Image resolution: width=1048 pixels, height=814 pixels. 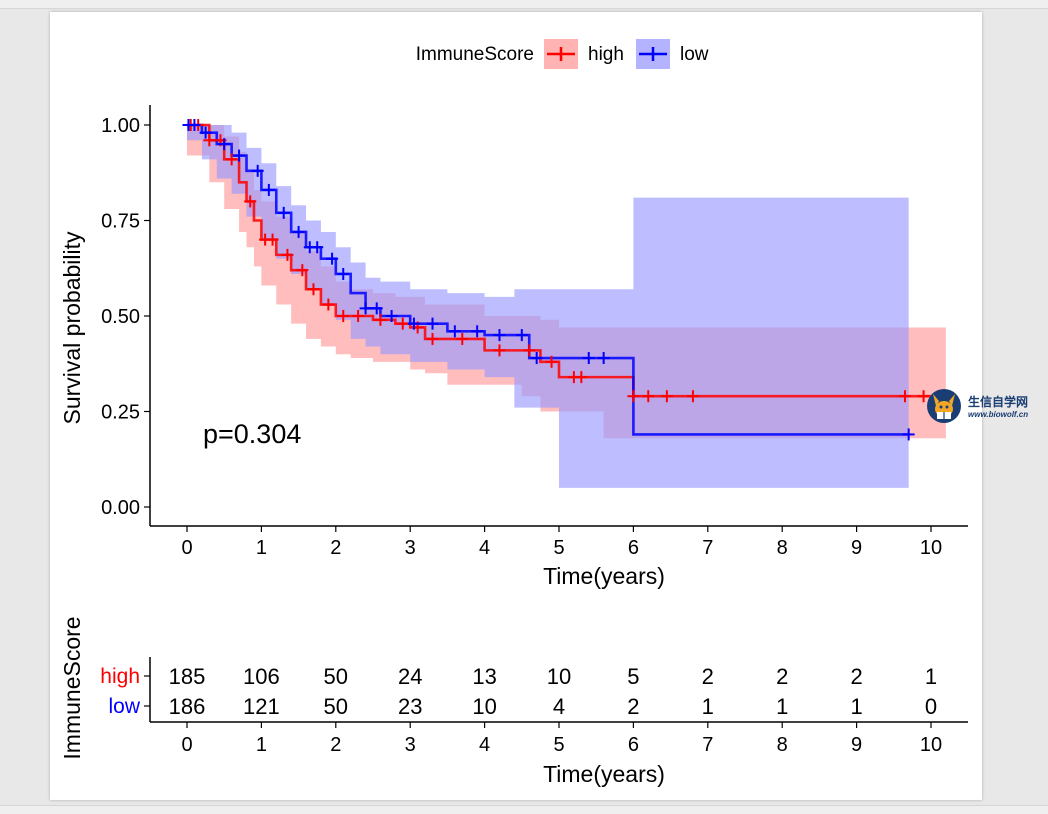 I want to click on risk-value-high: 24, so click(x=410, y=676).